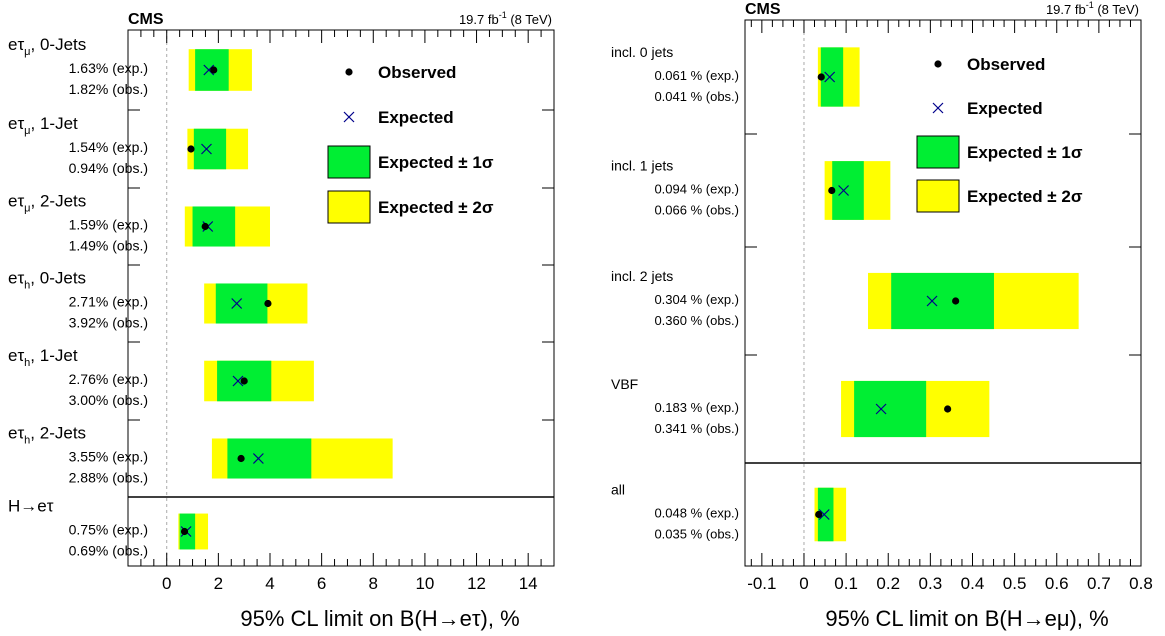  Describe the element at coordinates (436, 162) in the screenshot. I see `legend-1sigma-label: Expected ± 1σ` at that location.